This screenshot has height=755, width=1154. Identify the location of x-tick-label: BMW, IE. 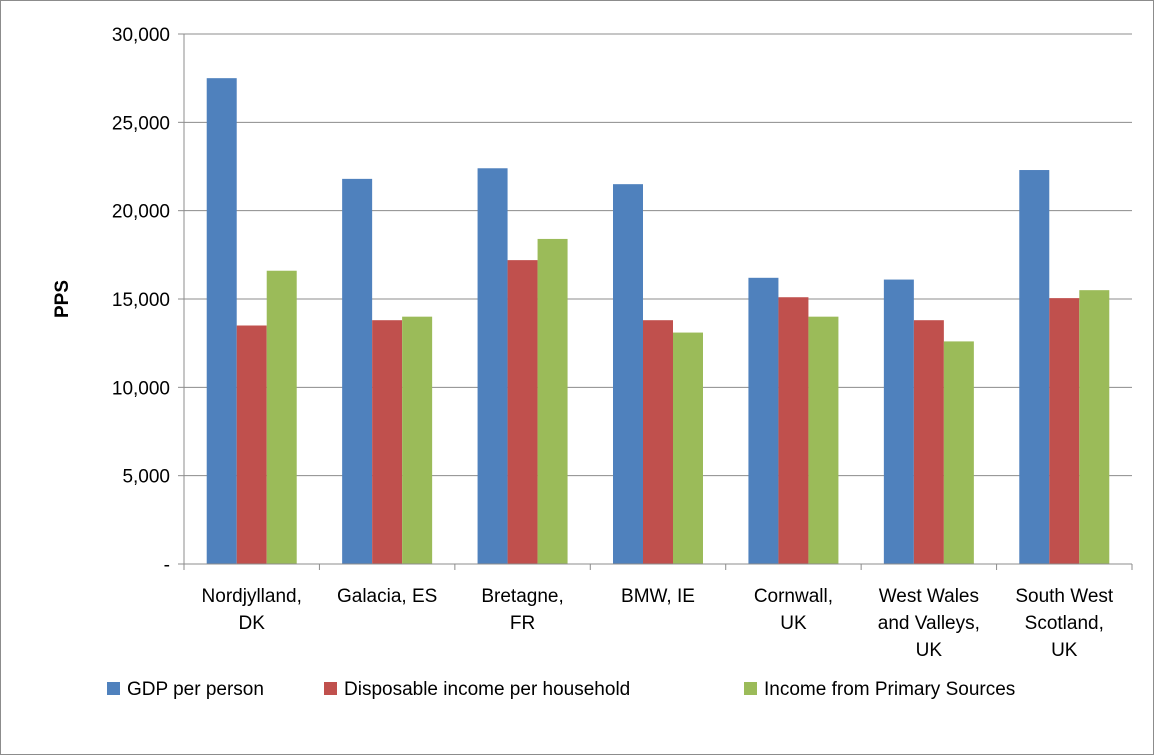
(658, 596).